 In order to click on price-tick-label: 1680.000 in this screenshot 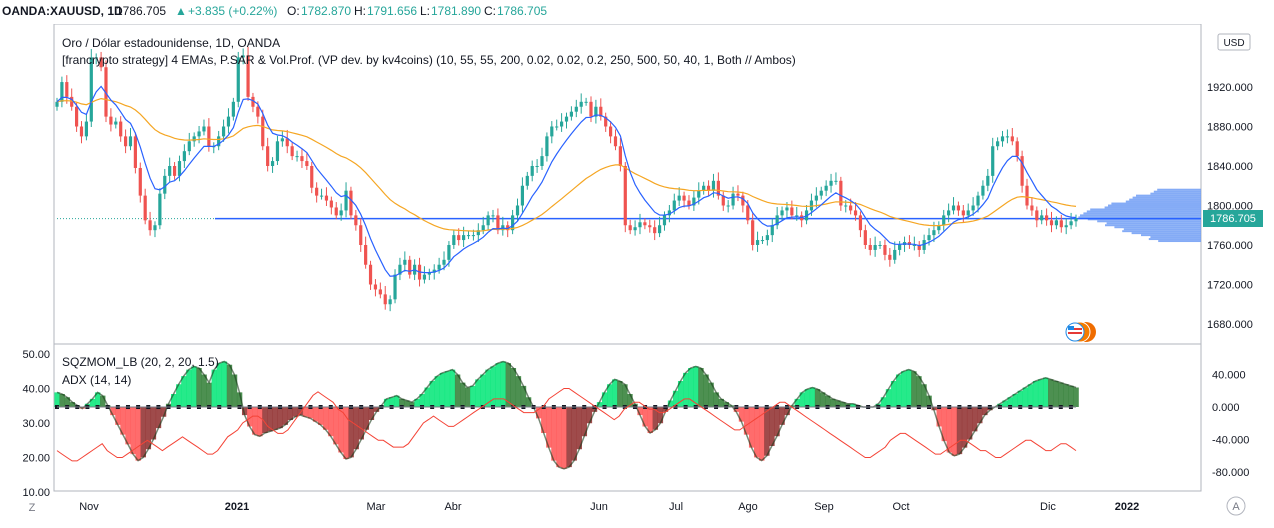, I will do `click(1230, 325)`.